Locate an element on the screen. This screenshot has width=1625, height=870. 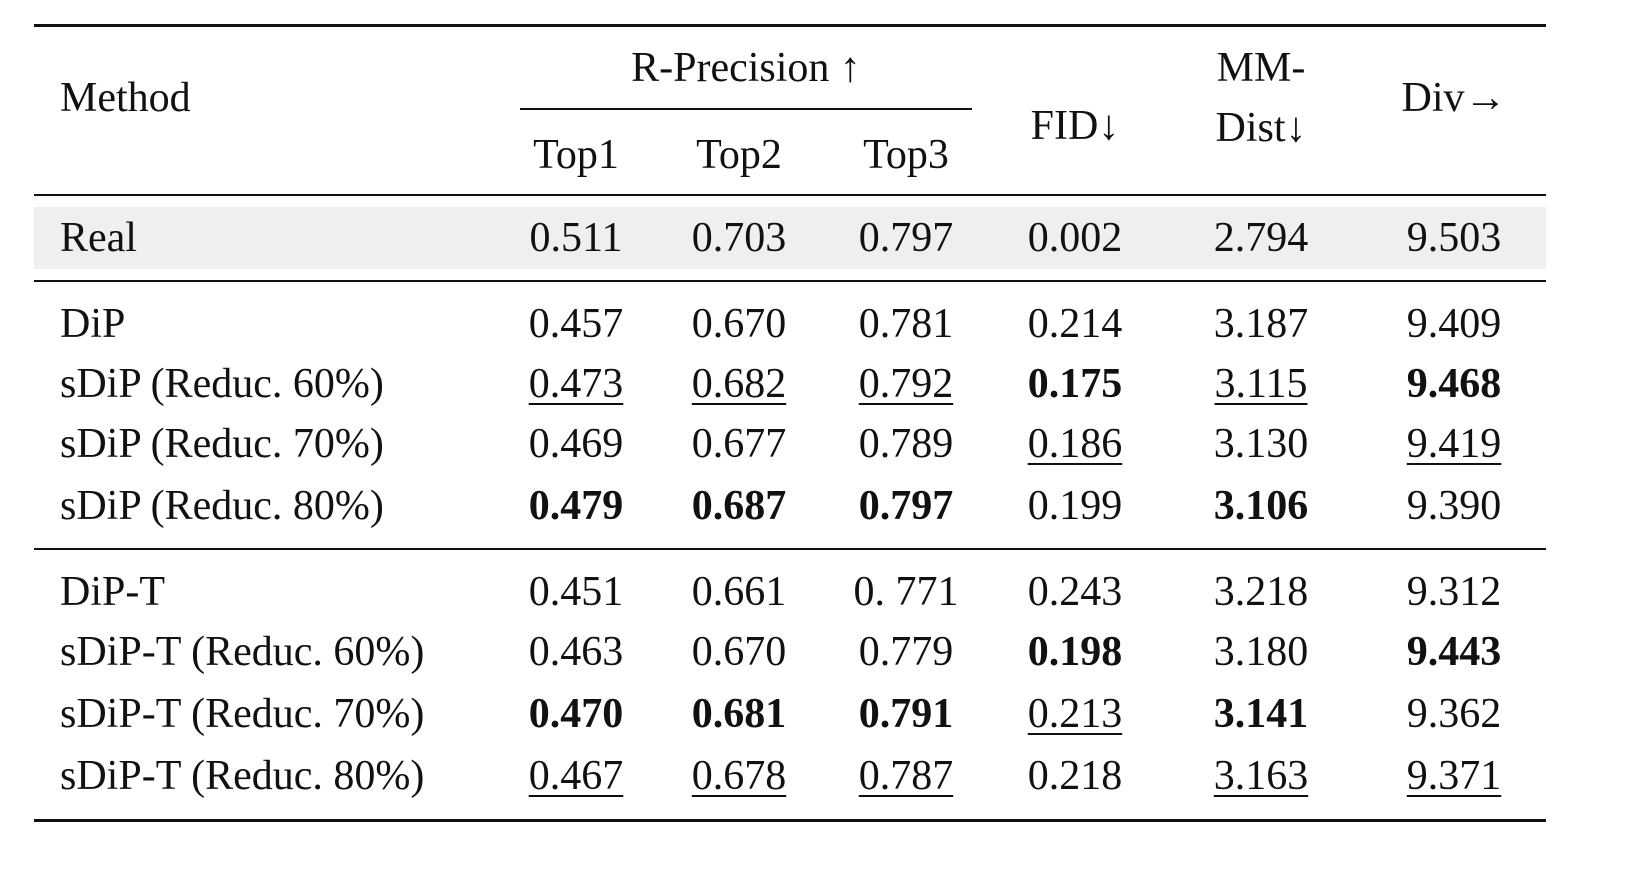
method-name: sDiP-T (Reduc. 60%) is located at coordinates (242, 652).